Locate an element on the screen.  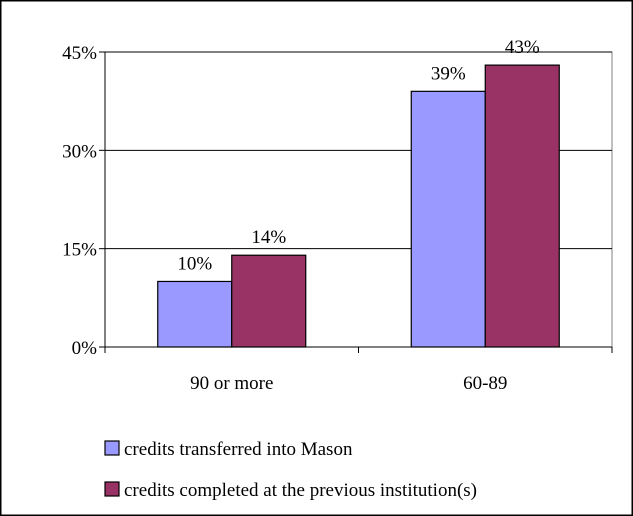
data-label: 39% is located at coordinates (448, 73).